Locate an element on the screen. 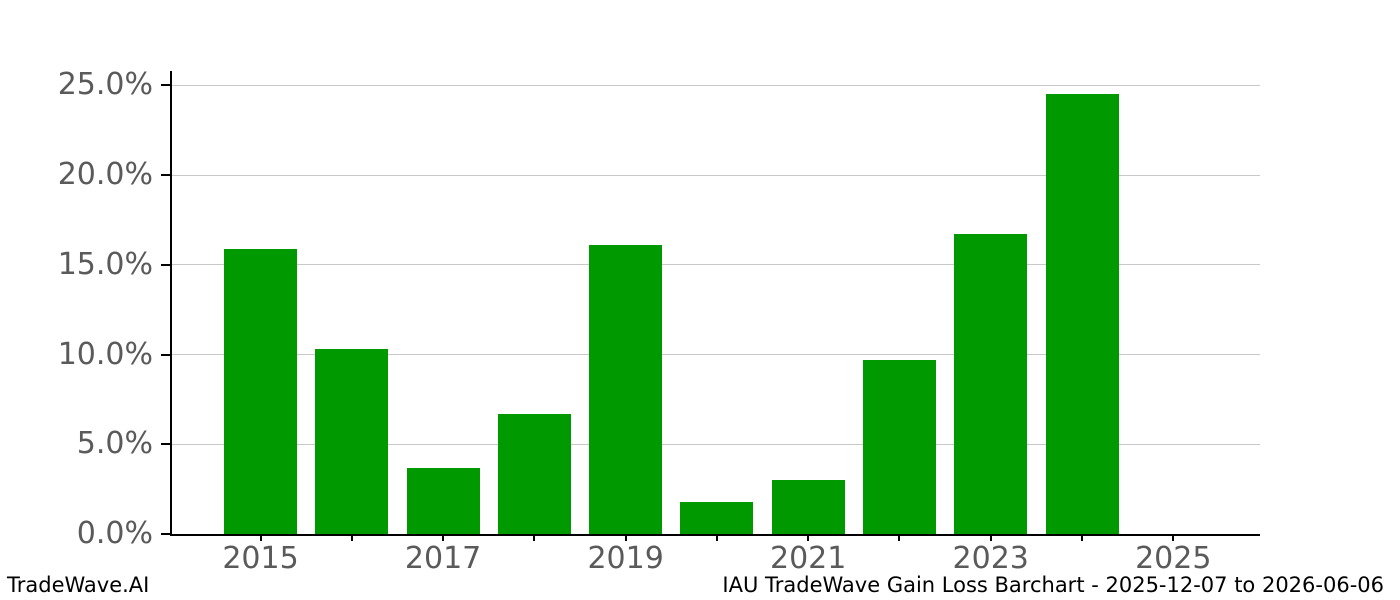 Image resolution: width=1400 pixels, height=600 pixels. x-tick-label: 2017 is located at coordinates (443, 558).